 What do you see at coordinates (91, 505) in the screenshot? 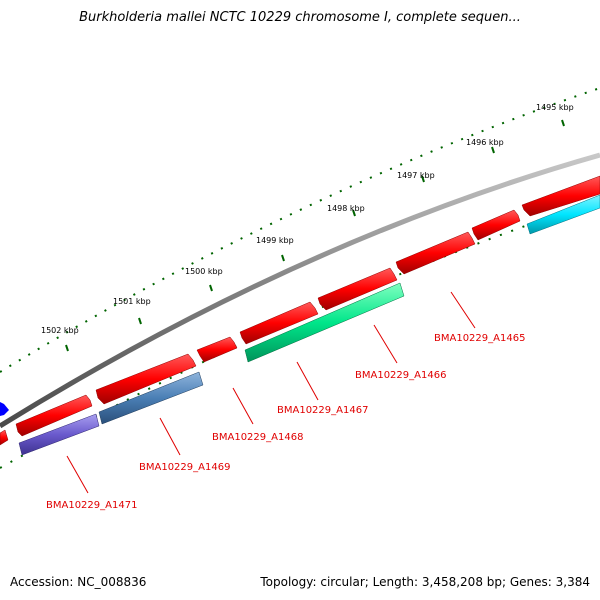
I see `gene-label-A1471: BMA10229_A1471` at bounding box center [91, 505].